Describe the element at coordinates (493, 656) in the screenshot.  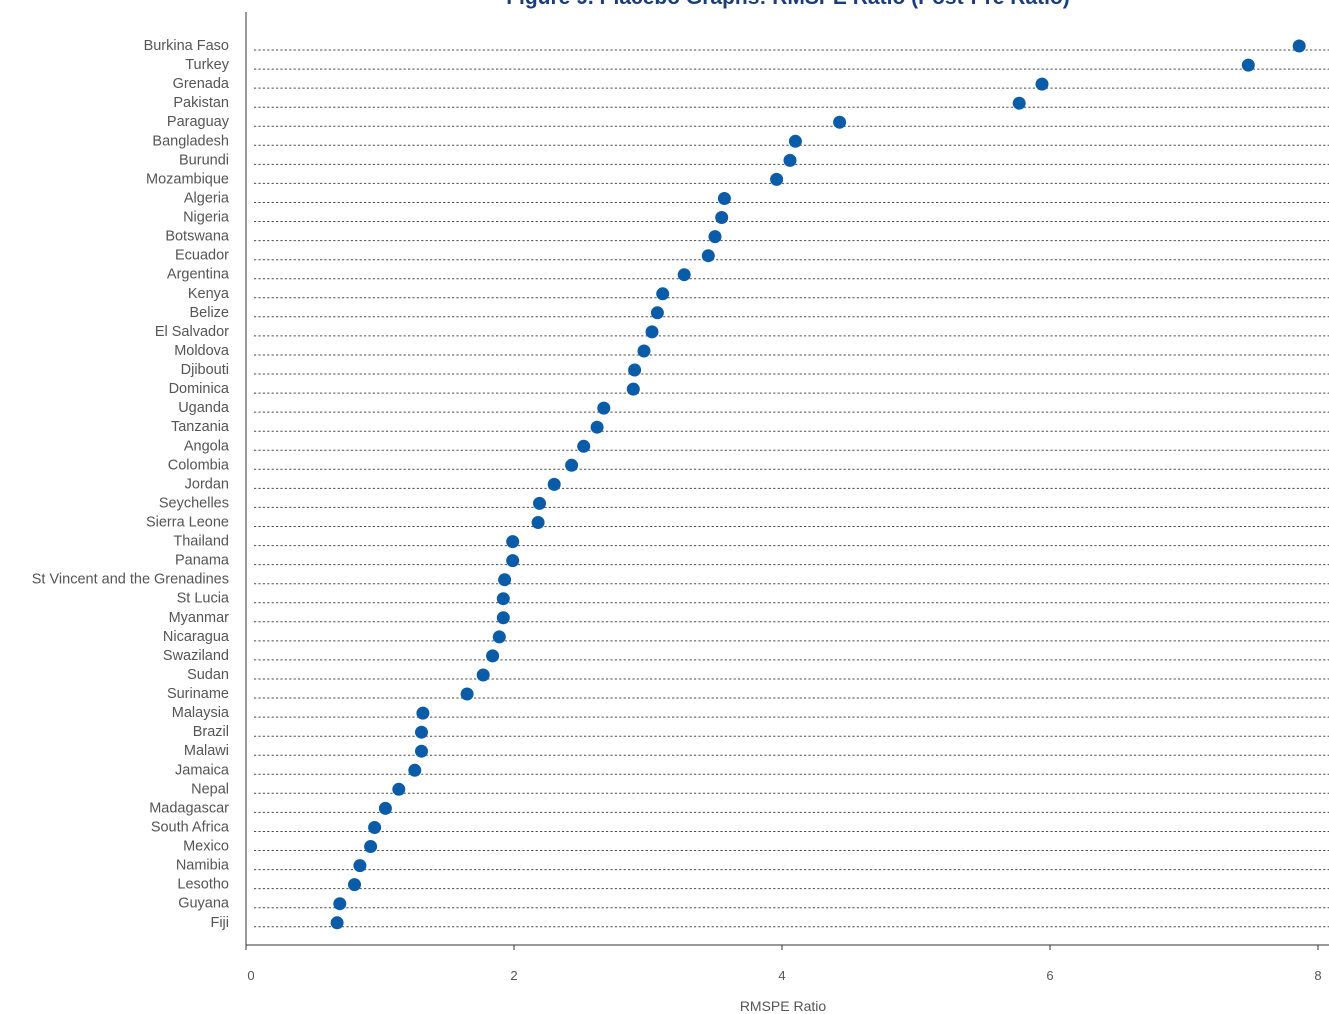
I see `data-point-swaziland` at that location.